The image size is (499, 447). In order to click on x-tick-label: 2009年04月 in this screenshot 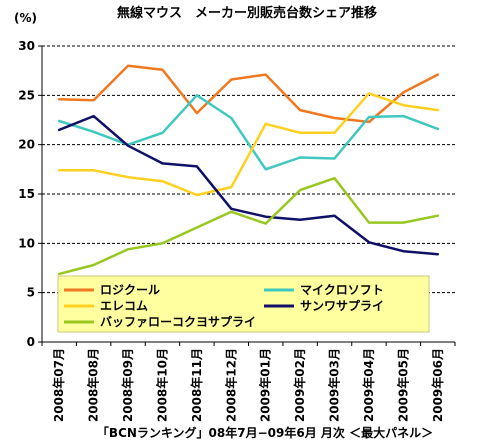, I will do `click(368, 385)`.